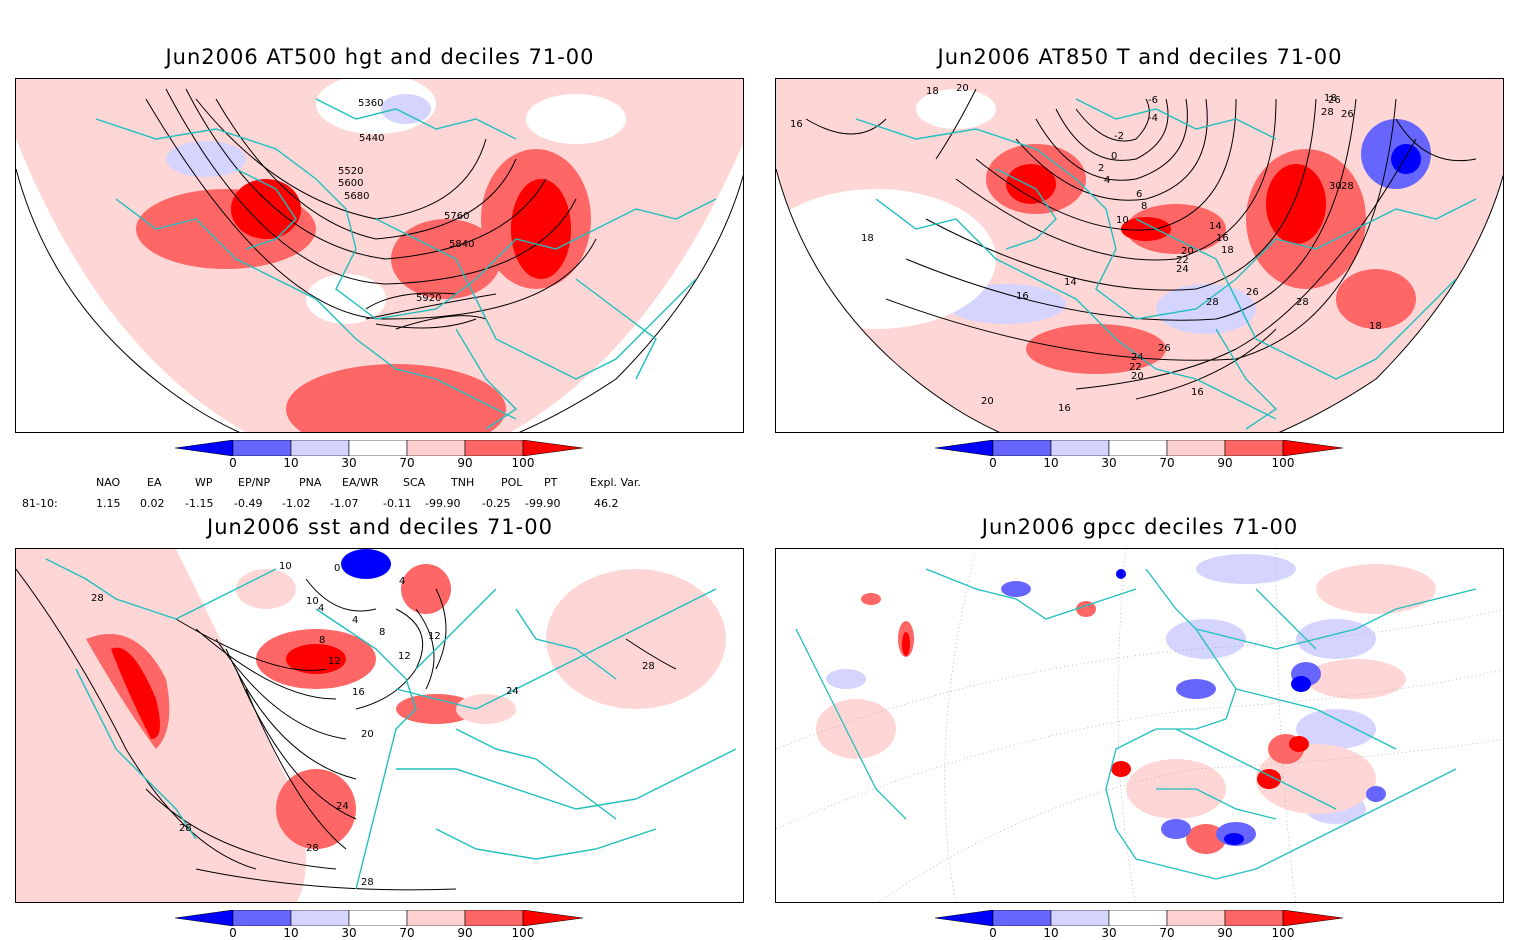 The width and height of the screenshot is (1520, 940). Describe the element at coordinates (551, 482) in the screenshot. I see `index-header: PT` at that location.